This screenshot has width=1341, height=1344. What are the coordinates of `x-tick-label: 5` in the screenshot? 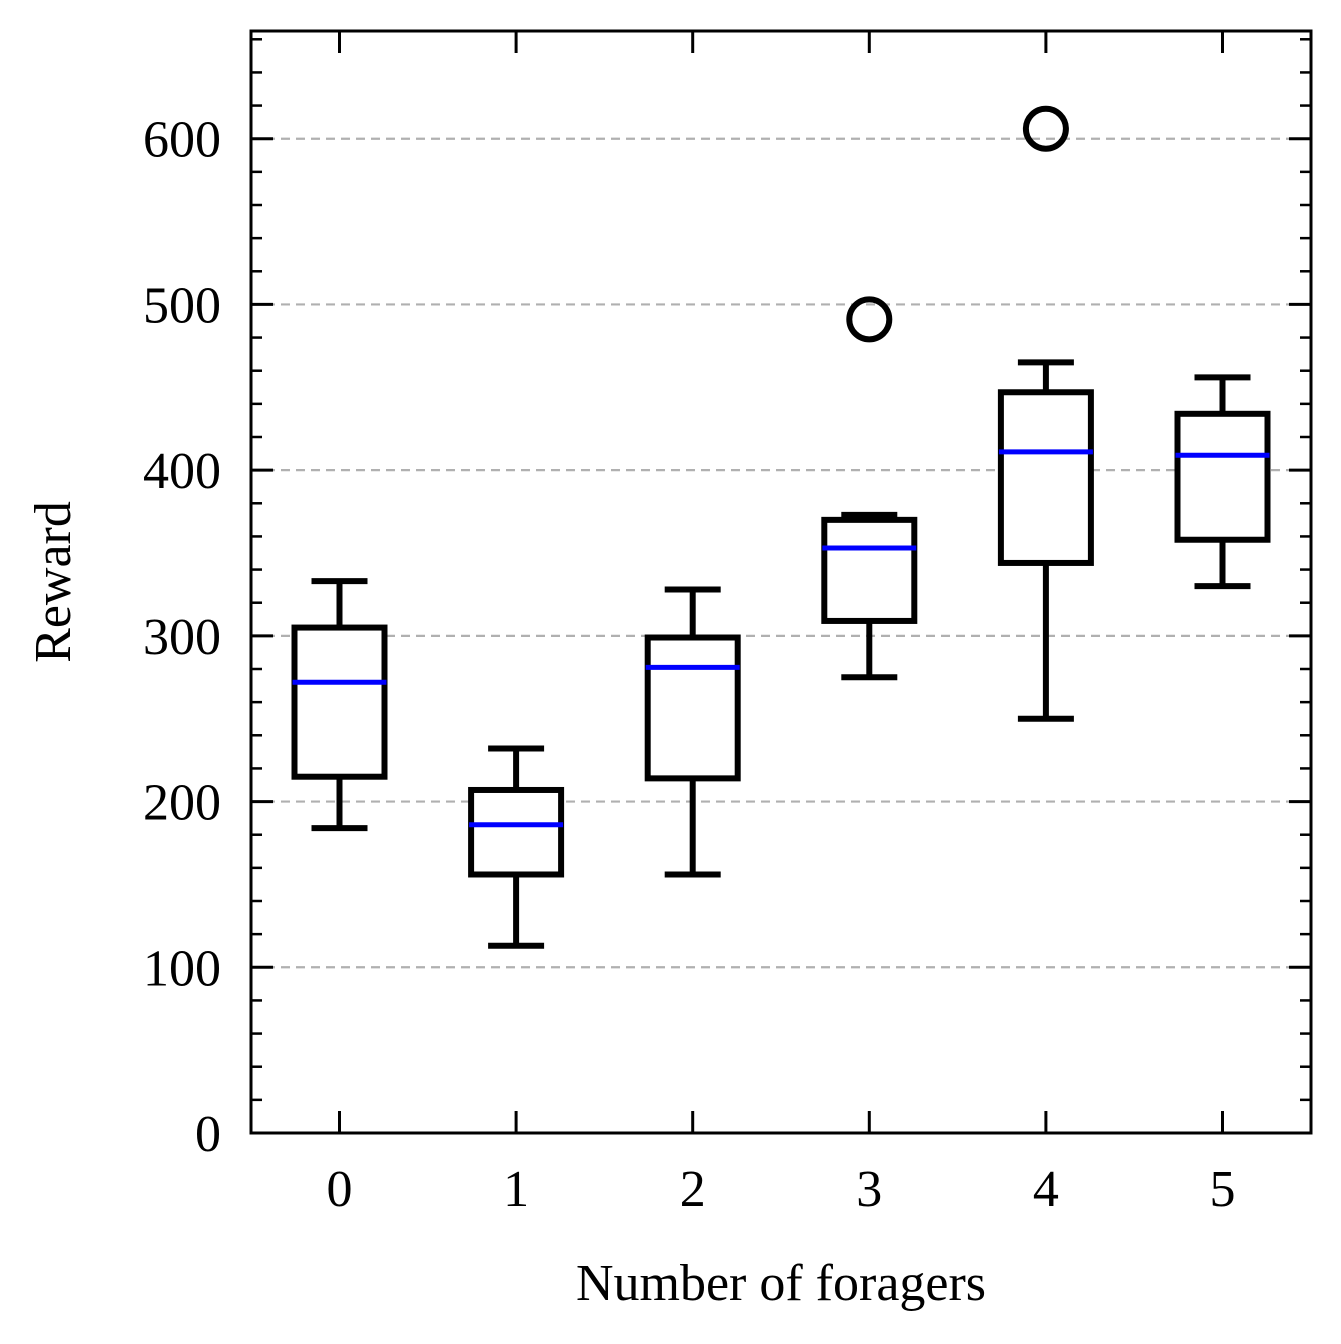 It's located at (1223, 1189).